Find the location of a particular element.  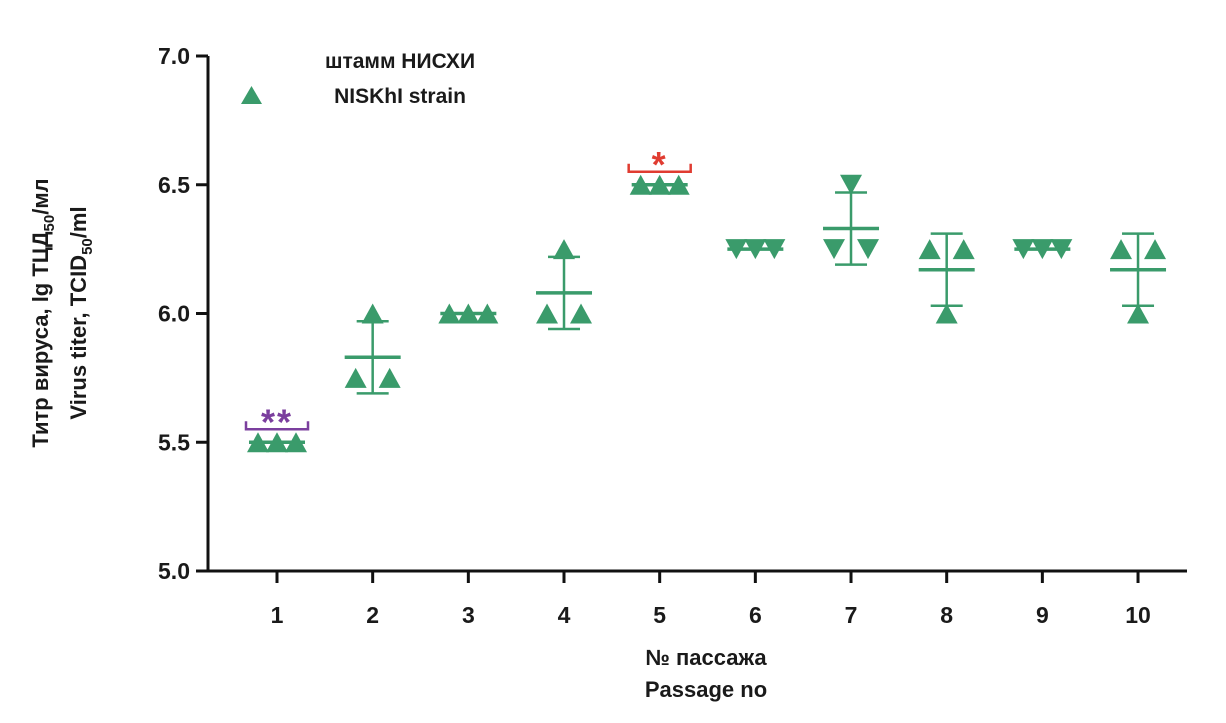

y-tick-label: 6.5 is located at coordinates (174, 185).